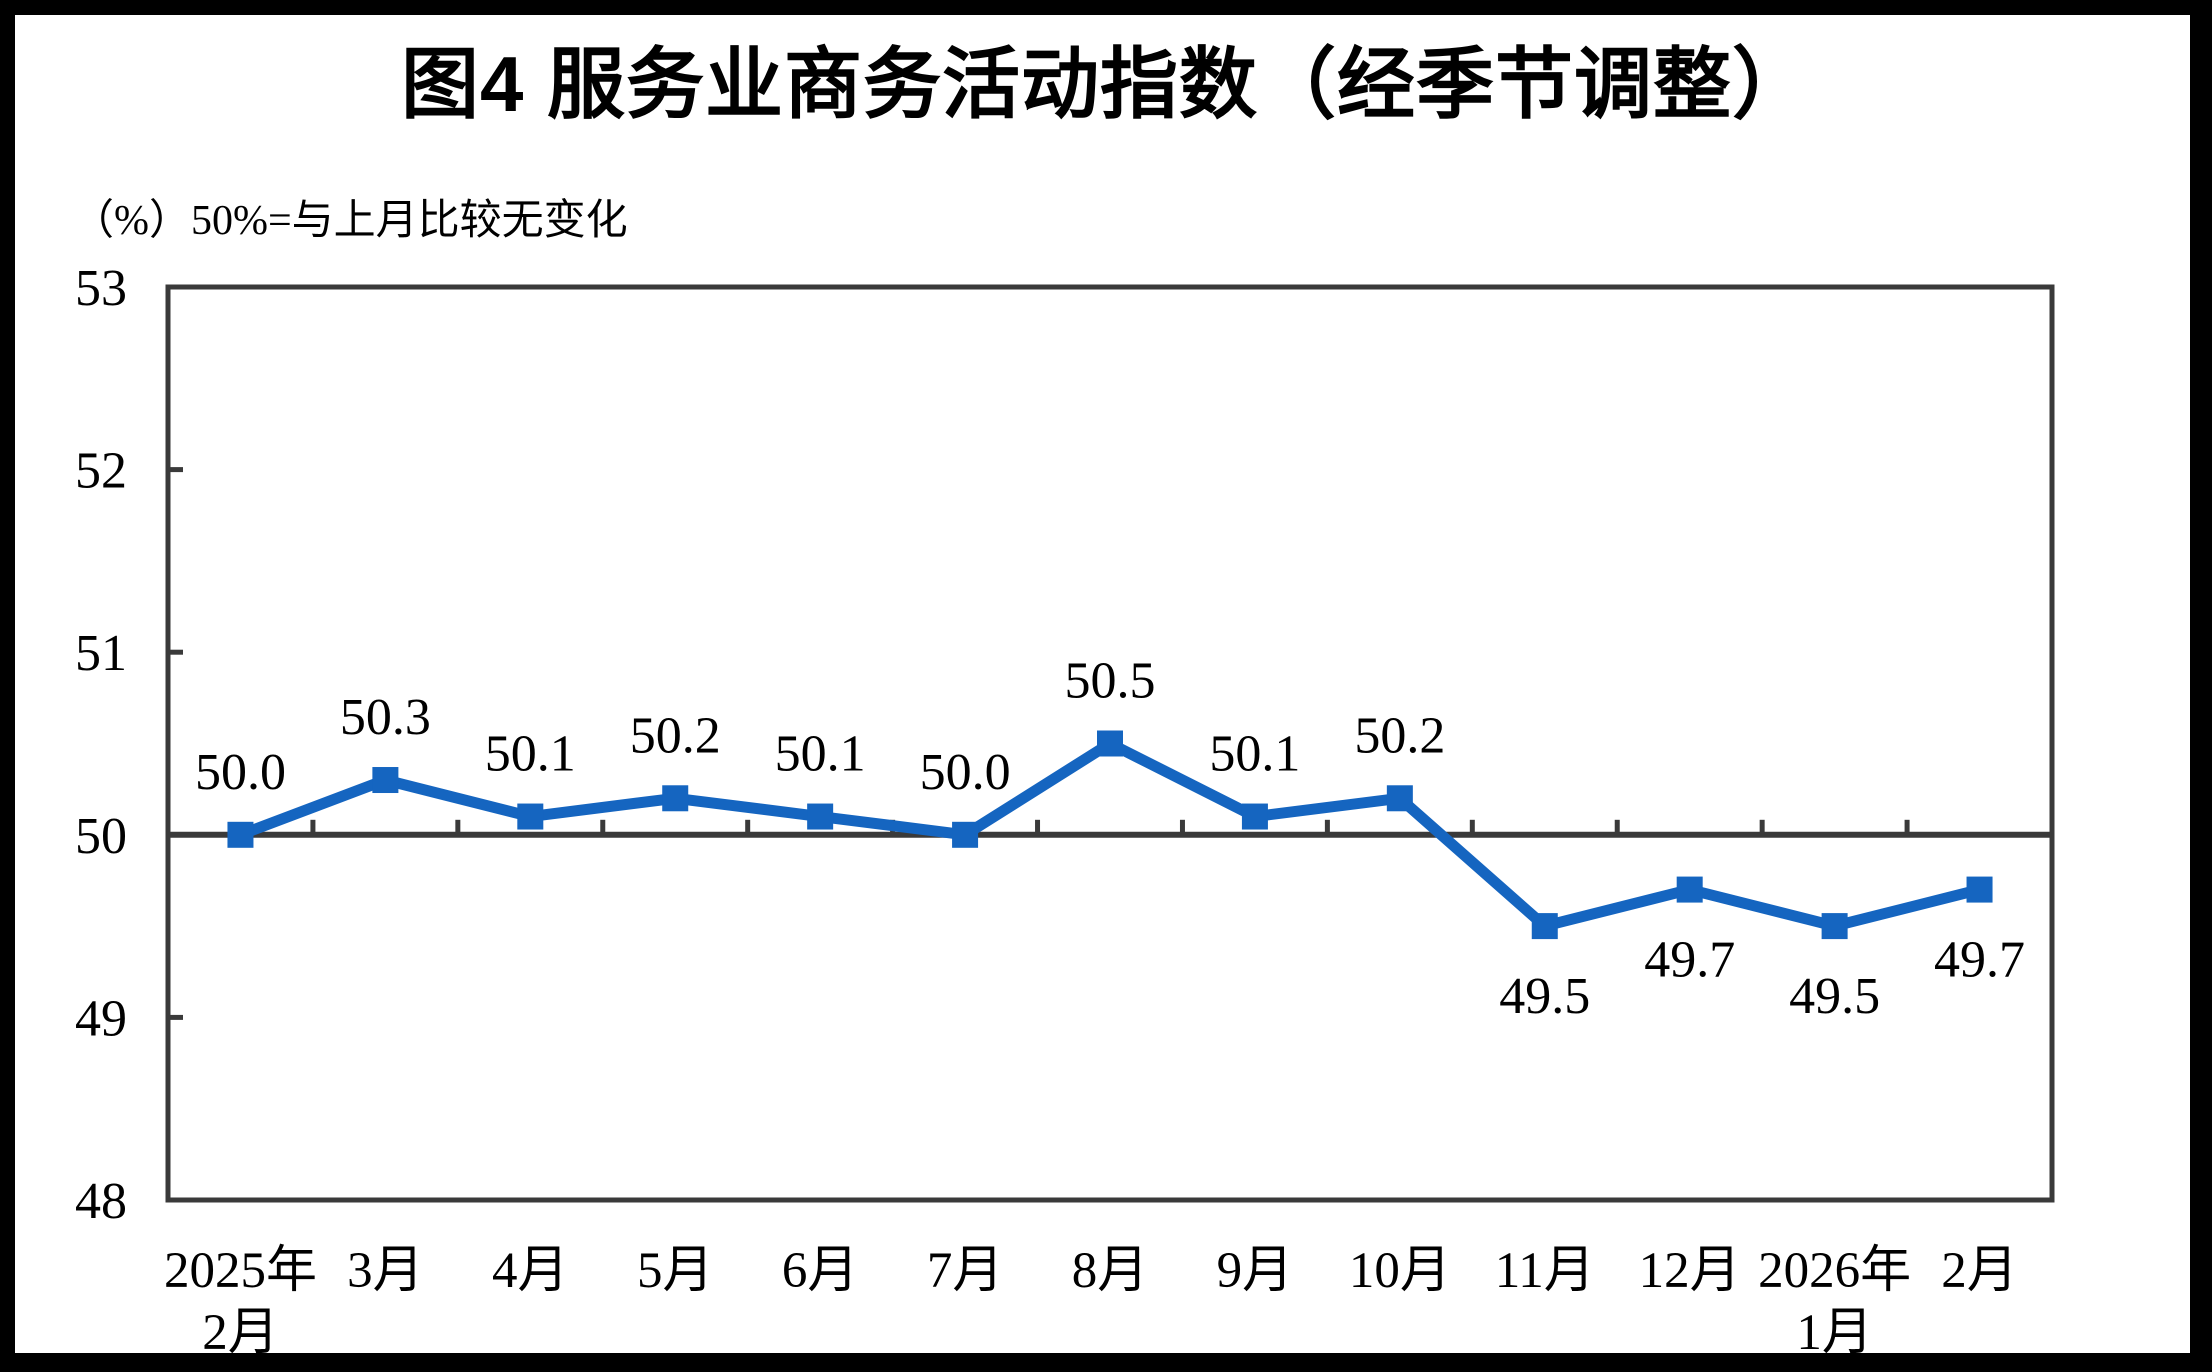  What do you see at coordinates (820, 1271) in the screenshot?
I see `x-axis-label: 6月` at bounding box center [820, 1271].